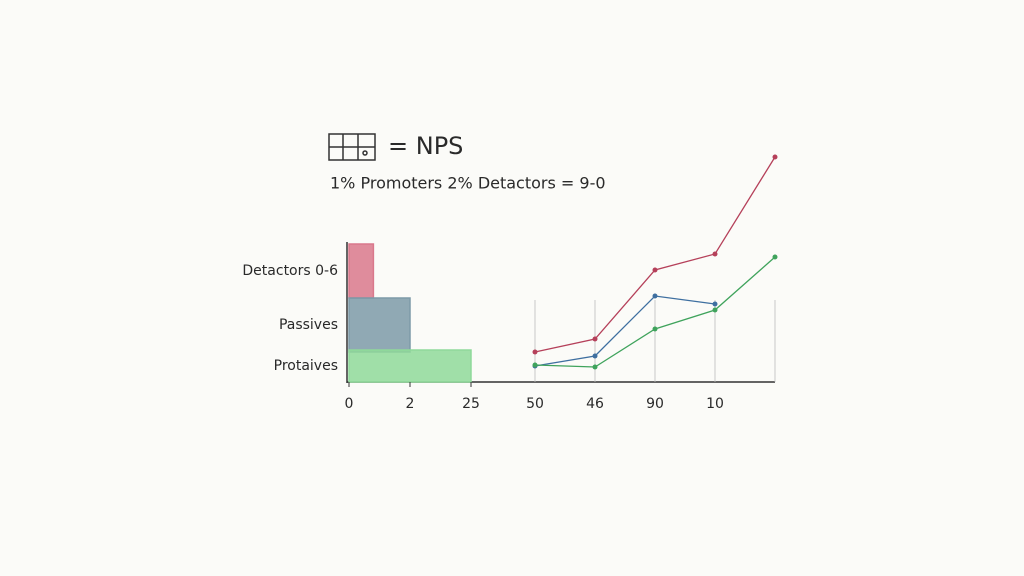 Image resolution: width=1024 pixels, height=576 pixels. I want to click on x-tick-label: 46, so click(595, 404).